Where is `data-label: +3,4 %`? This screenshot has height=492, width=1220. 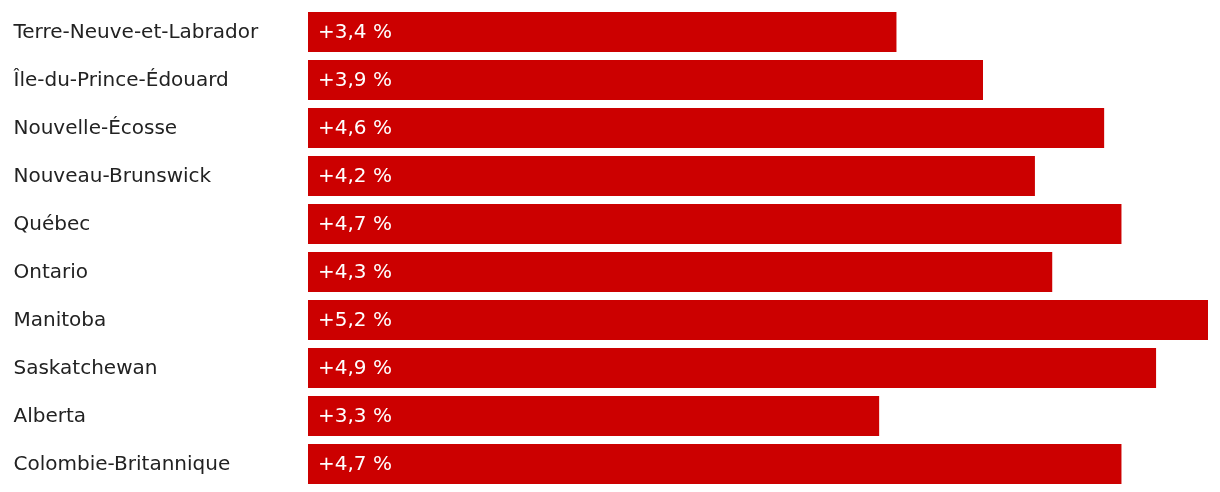 data-label: +3,4 % is located at coordinates (355, 31).